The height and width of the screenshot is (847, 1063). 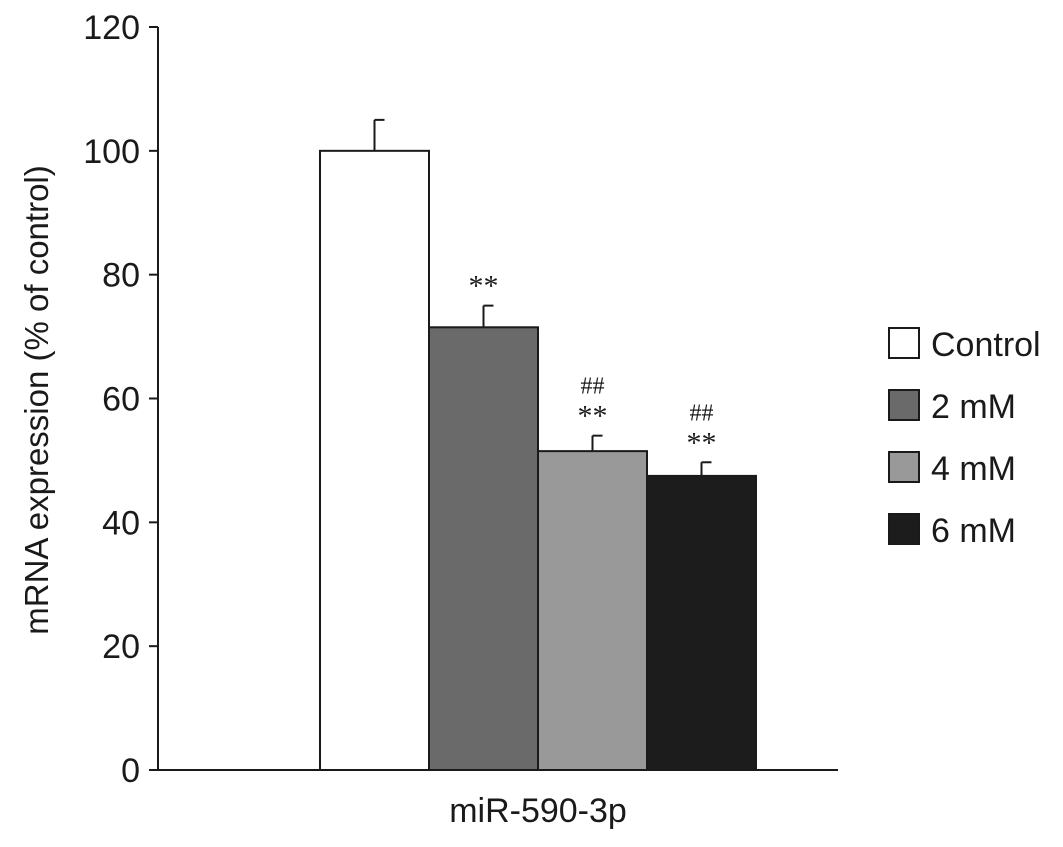 What do you see at coordinates (111, 152) in the screenshot?
I see `y-tick-label: 100` at bounding box center [111, 152].